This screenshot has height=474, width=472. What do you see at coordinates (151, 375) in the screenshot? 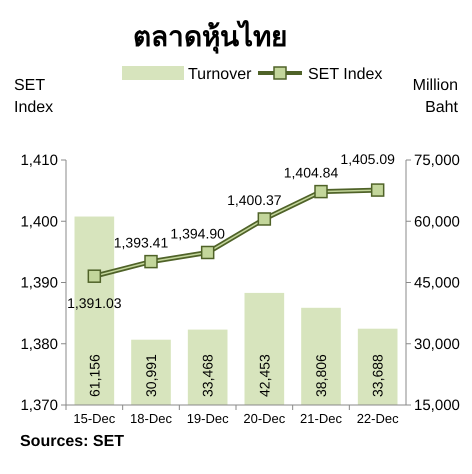
I see `data-label: 30,991` at bounding box center [151, 375].